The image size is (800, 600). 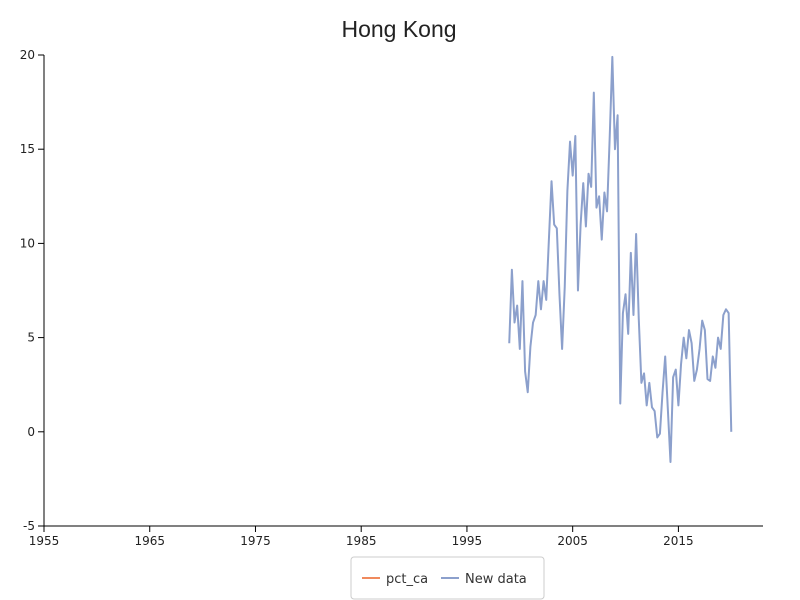 What do you see at coordinates (361, 541) in the screenshot?
I see `x-tick-label: 1985` at bounding box center [361, 541].